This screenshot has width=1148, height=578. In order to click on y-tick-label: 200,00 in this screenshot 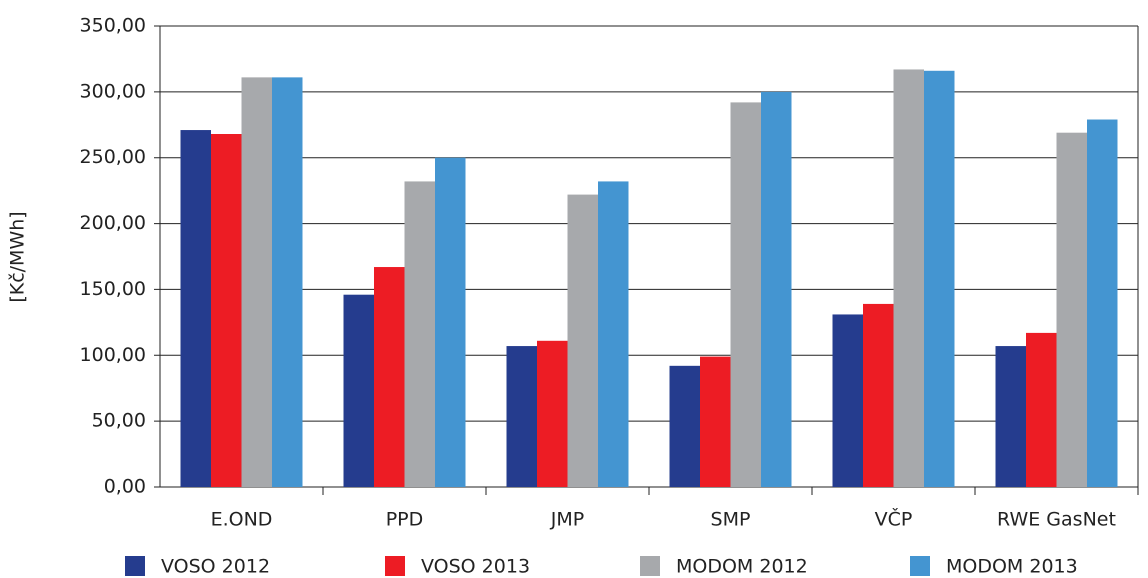, I will do `click(113, 223)`.